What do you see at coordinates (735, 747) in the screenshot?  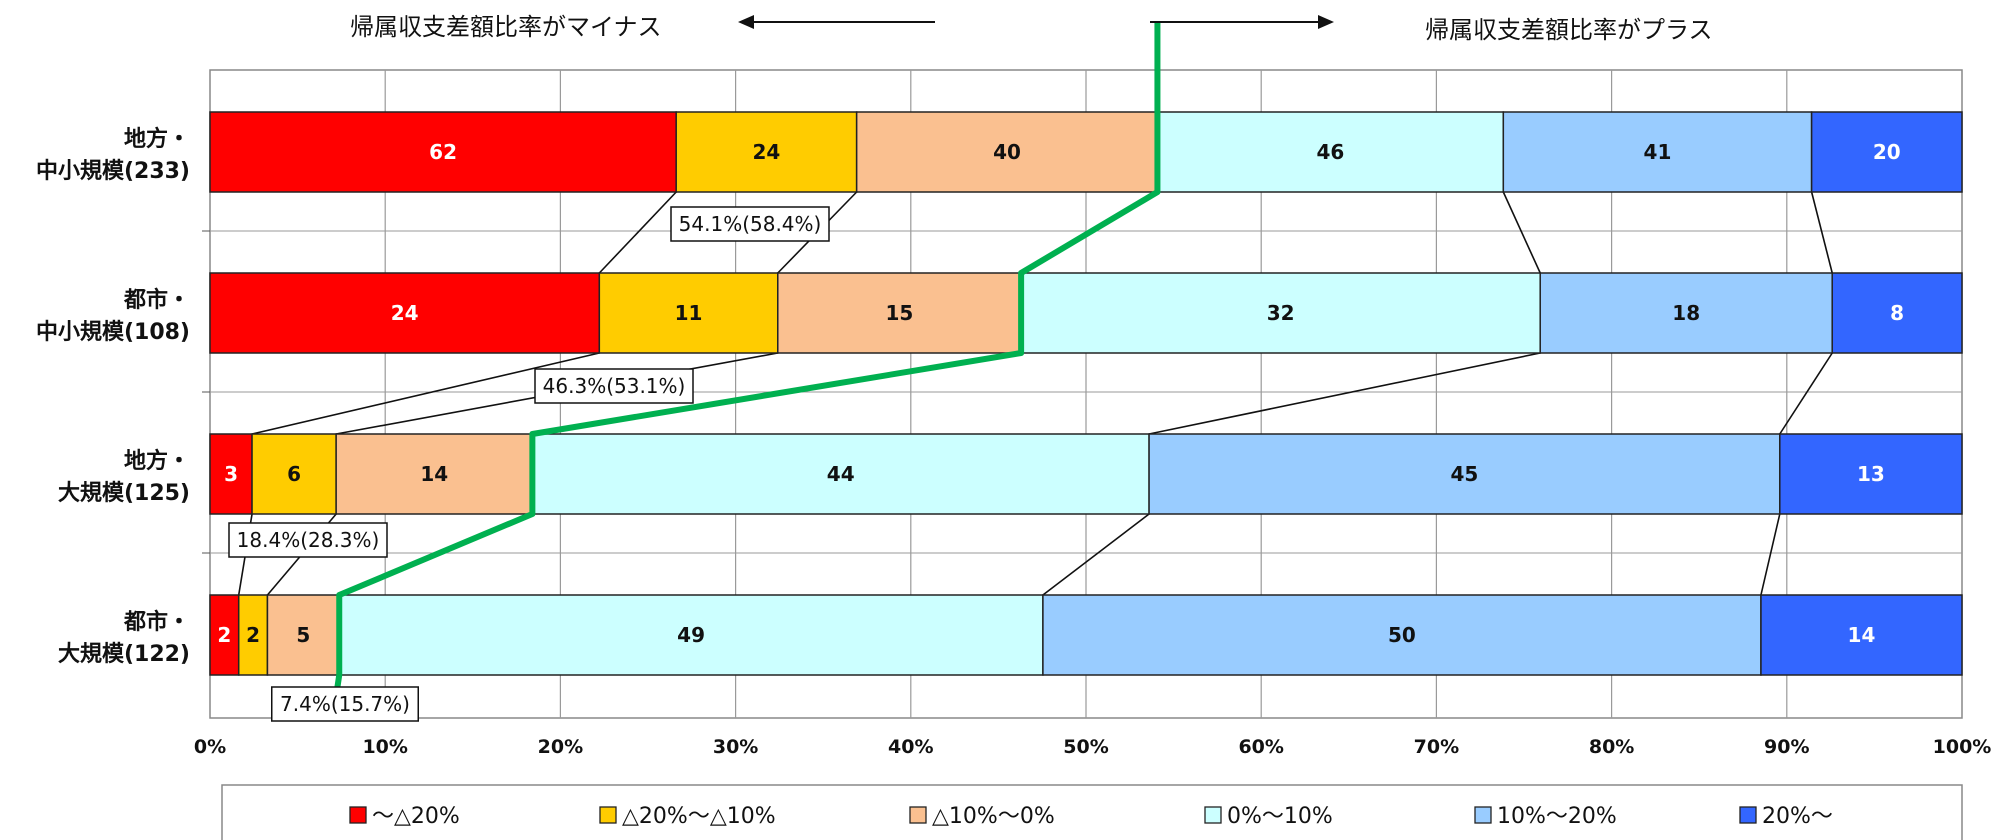 I see `x-tick-label: 30%` at bounding box center [735, 747].